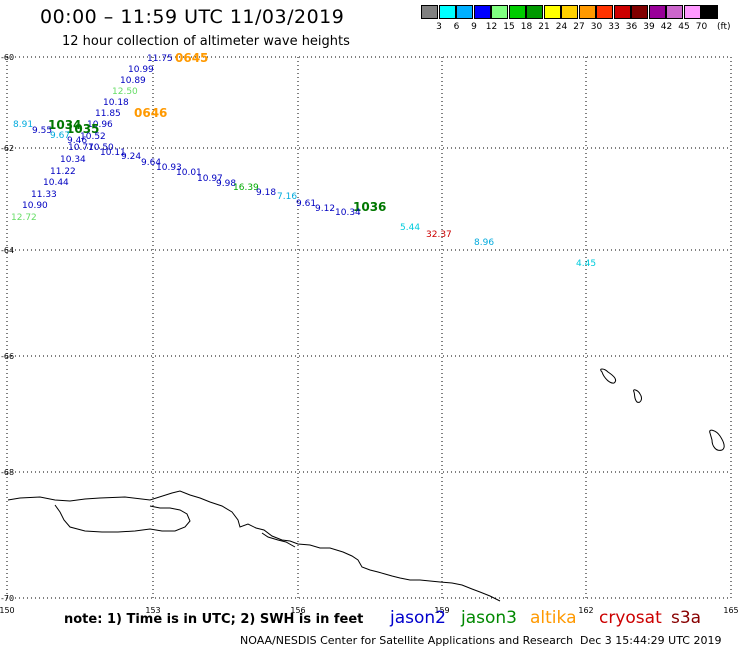 The height and width of the screenshot is (650, 740). What do you see at coordinates (116, 103) in the screenshot?
I see `wave-height-label: 10.18` at bounding box center [116, 103].